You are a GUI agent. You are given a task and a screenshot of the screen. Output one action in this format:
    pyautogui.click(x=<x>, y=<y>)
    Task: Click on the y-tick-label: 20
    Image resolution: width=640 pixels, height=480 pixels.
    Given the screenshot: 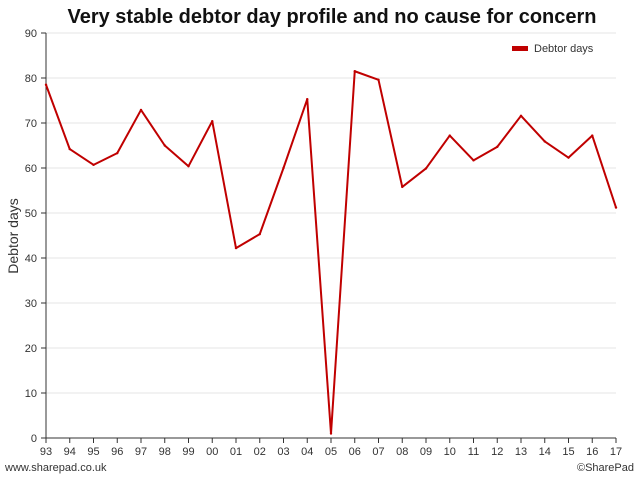 What is the action you would take?
    pyautogui.click(x=31, y=349)
    